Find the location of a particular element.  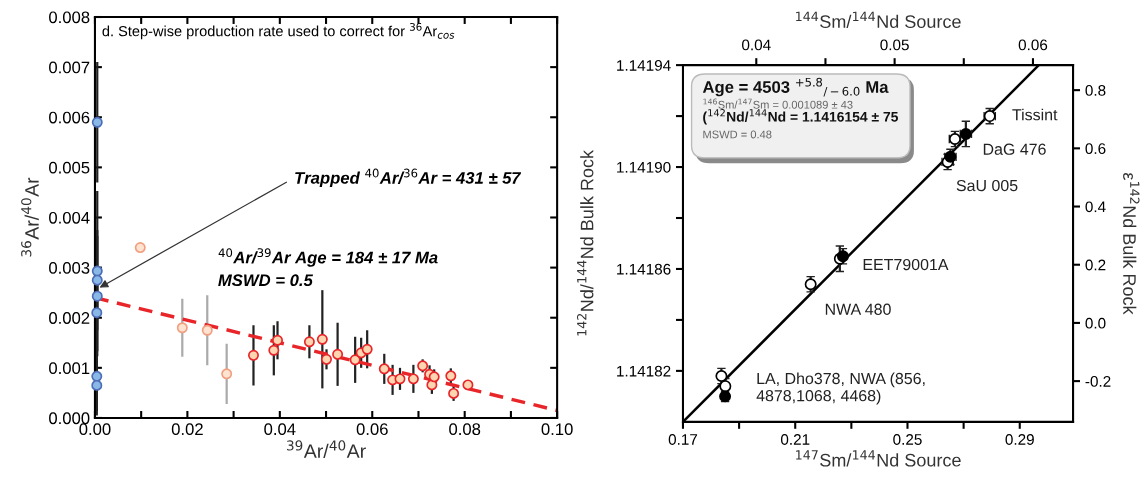

y-tick-label: 0.003 is located at coordinates (69, 268).